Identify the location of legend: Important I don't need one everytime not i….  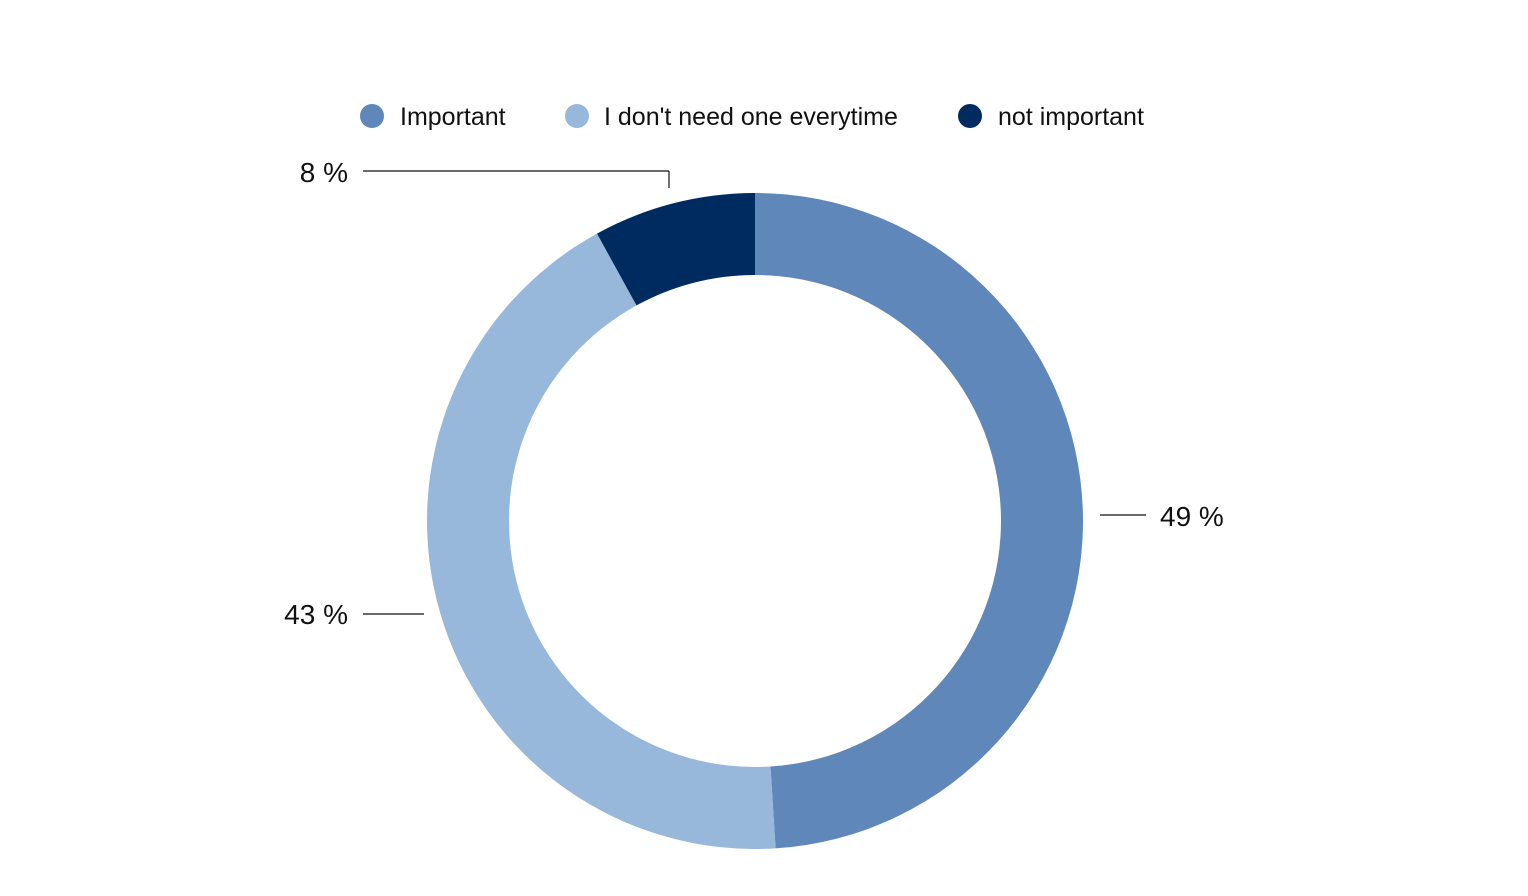
(752, 117).